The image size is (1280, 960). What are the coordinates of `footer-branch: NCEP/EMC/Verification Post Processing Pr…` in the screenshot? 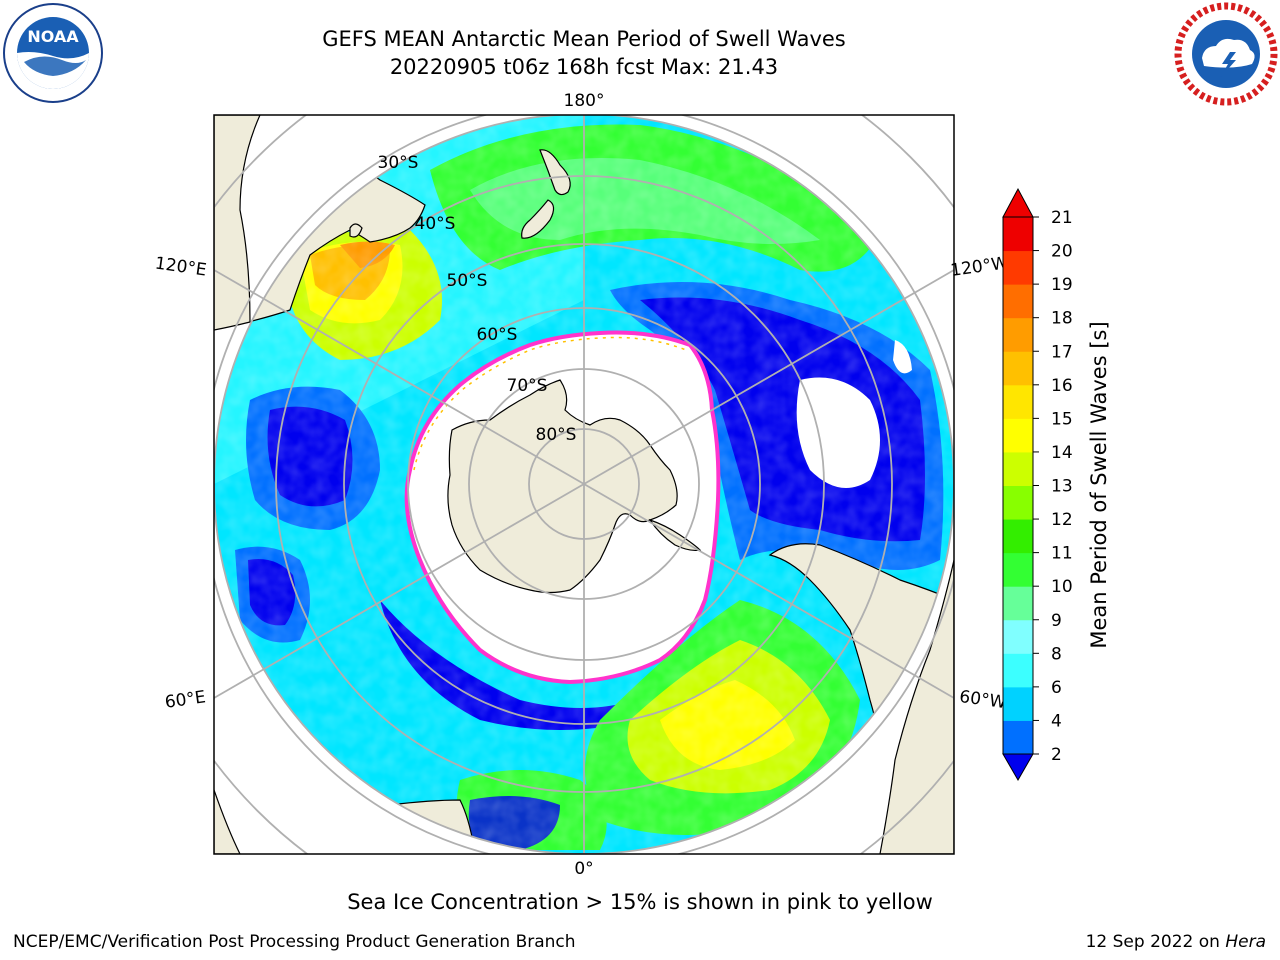 It's located at (294, 942).